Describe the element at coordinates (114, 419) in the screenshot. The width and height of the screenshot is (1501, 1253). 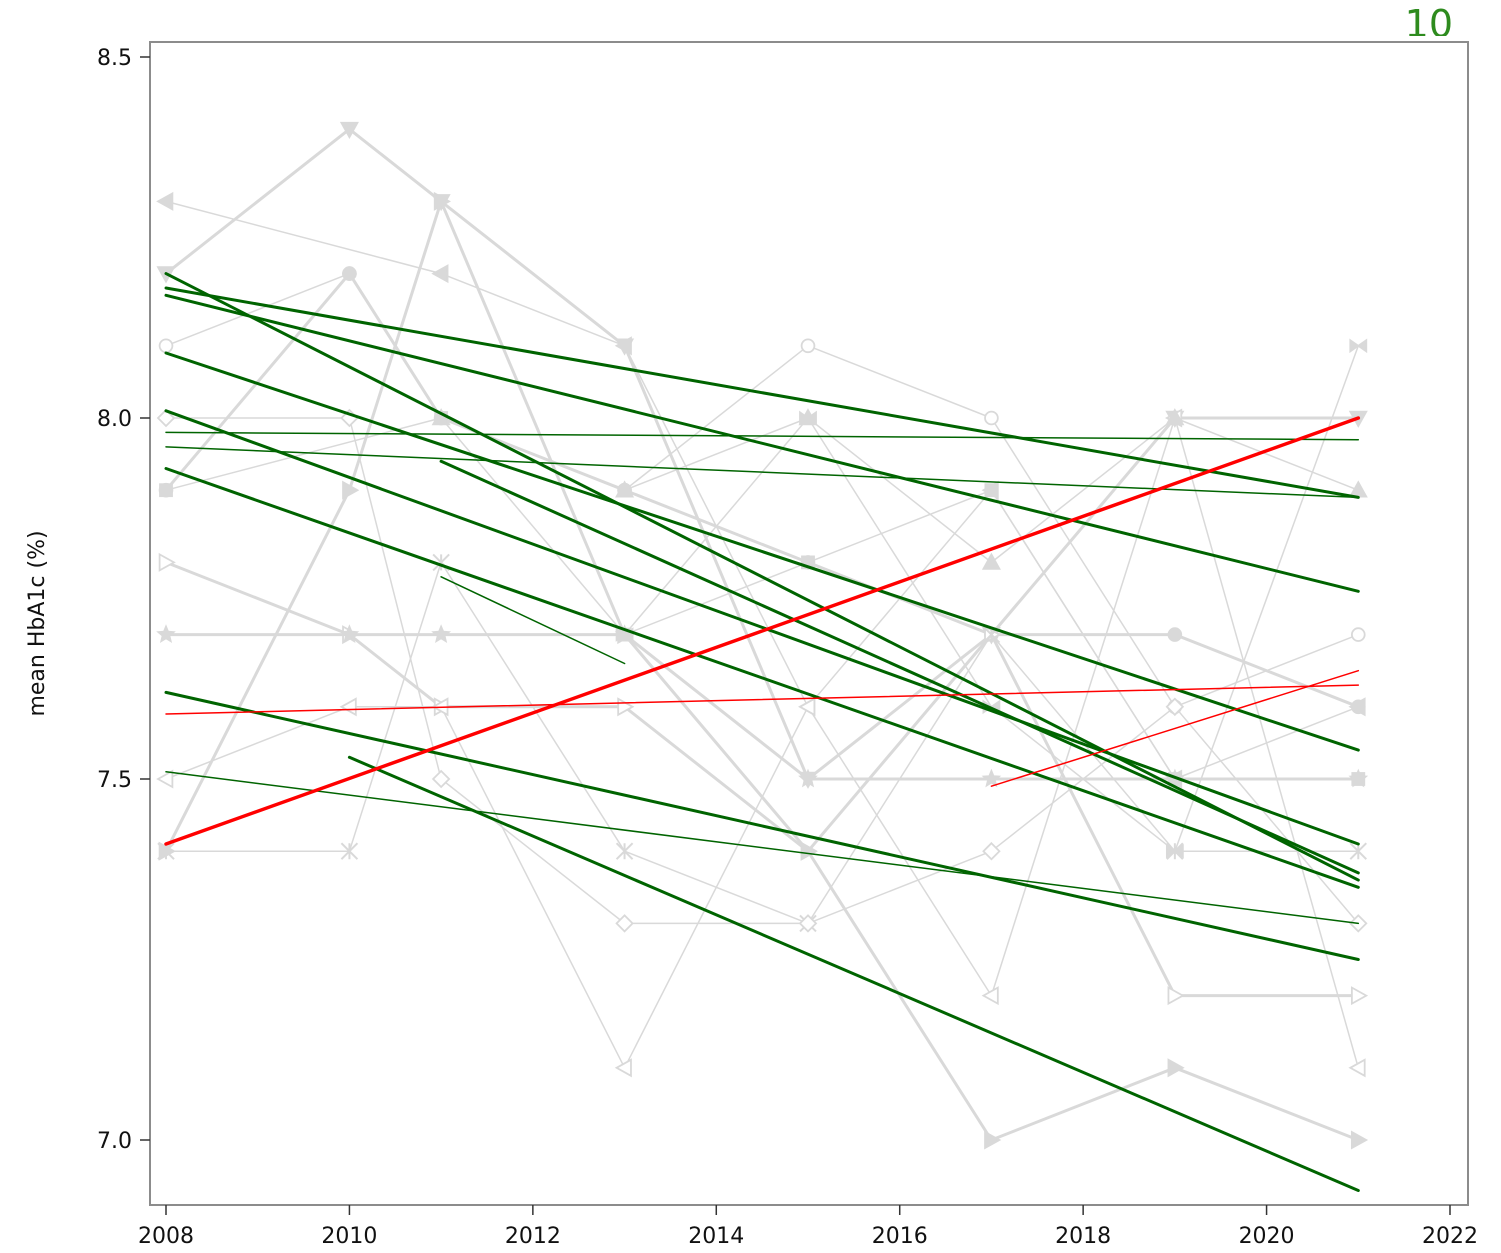
I see `y-tick-label: 8.0` at that location.